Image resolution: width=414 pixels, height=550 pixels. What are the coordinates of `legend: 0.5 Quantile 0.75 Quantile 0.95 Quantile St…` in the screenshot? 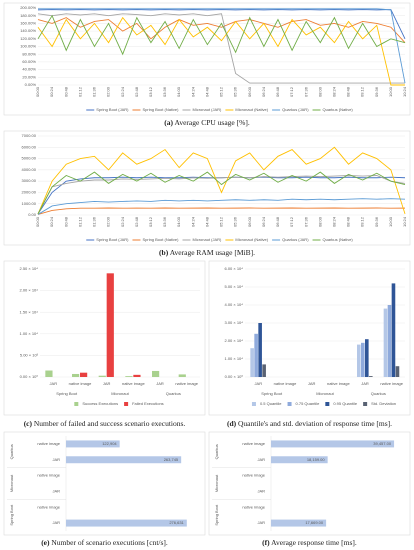 It's located at (323, 403).